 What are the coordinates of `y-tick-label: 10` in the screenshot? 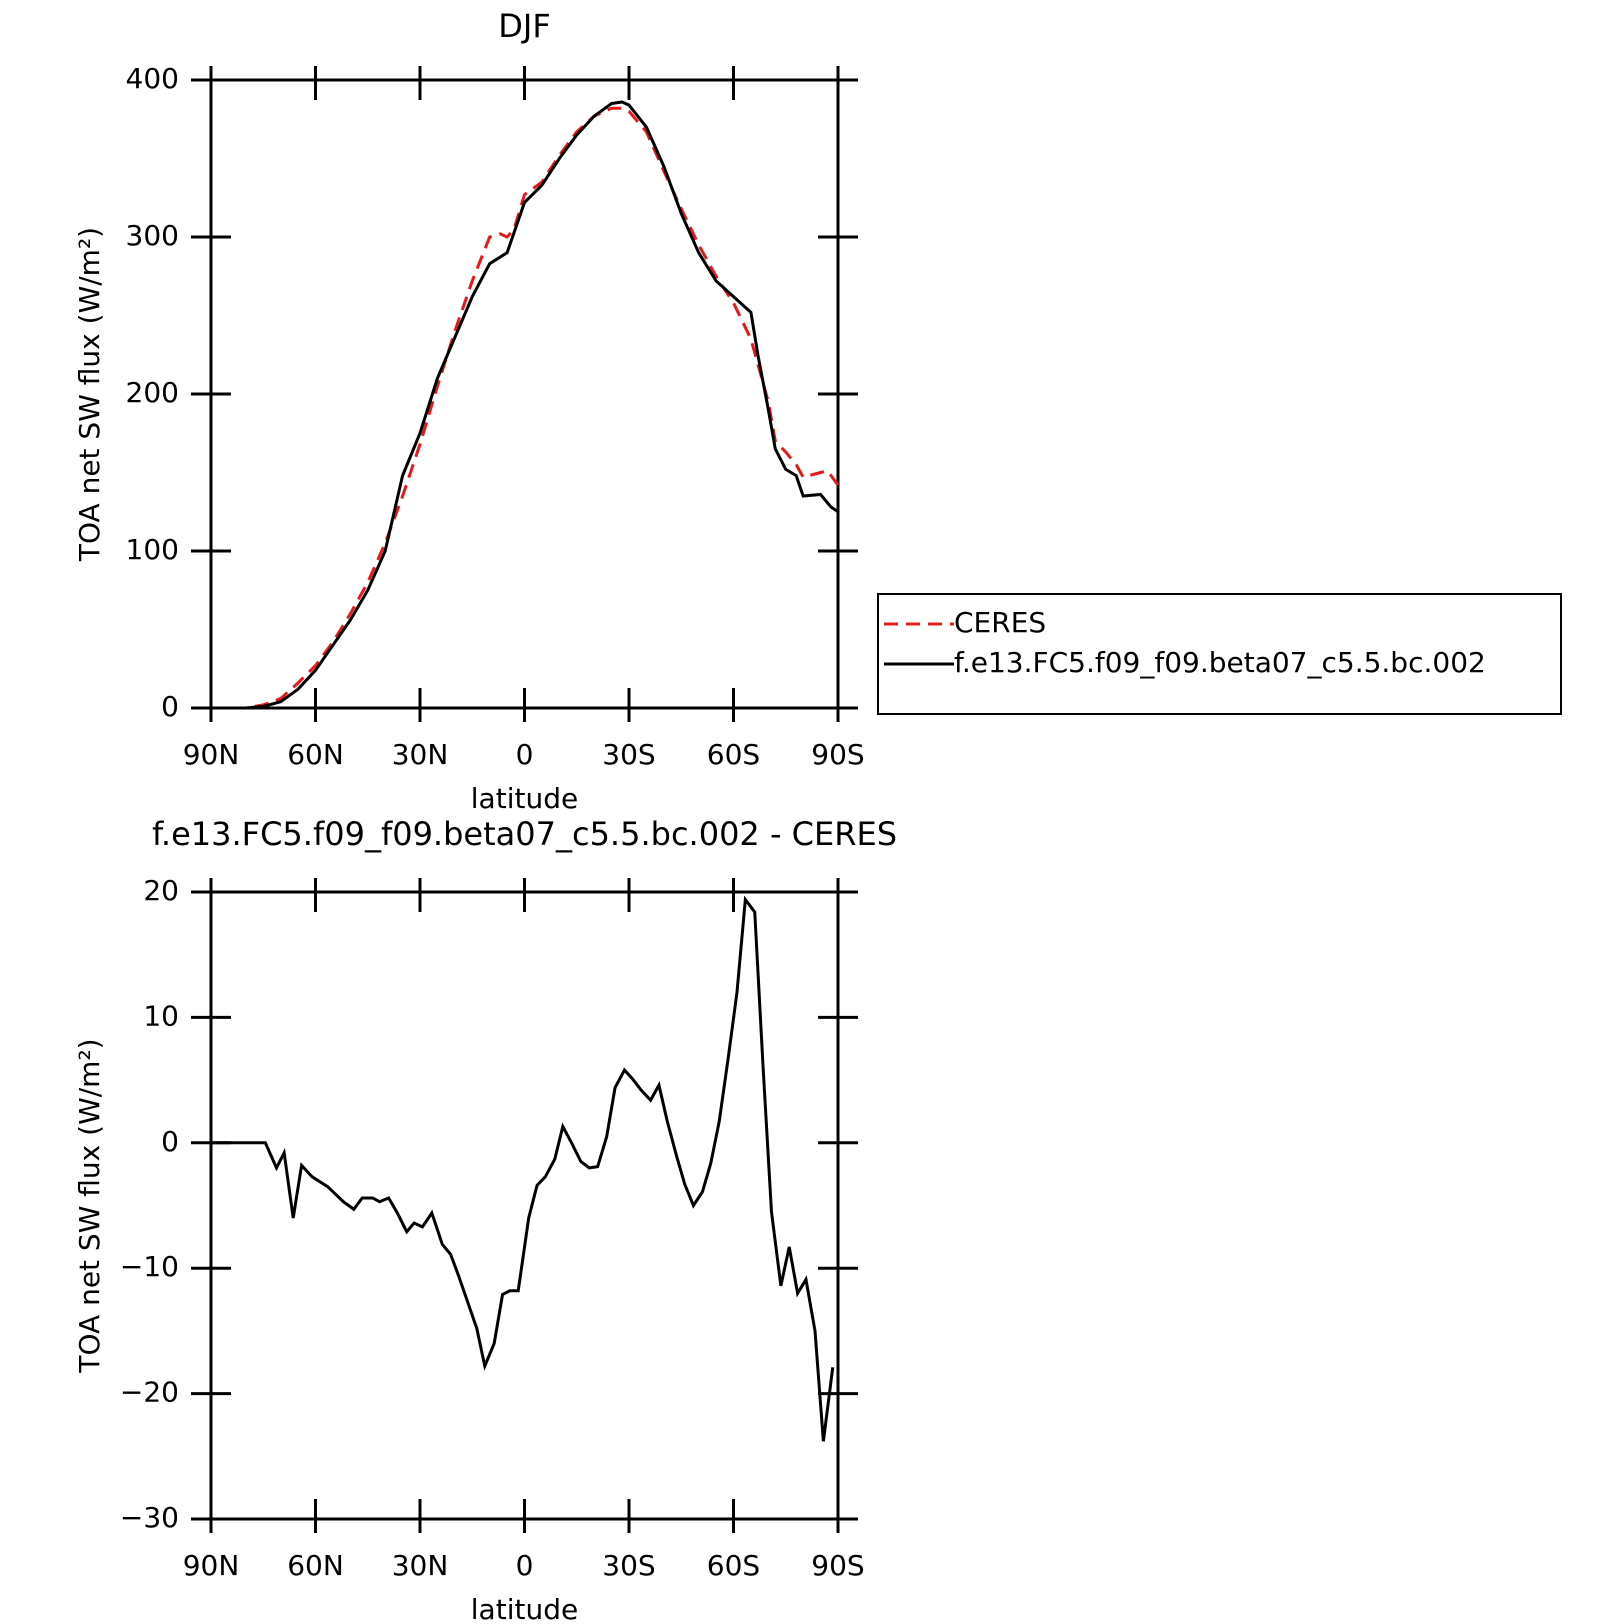 It's located at (161, 1015).